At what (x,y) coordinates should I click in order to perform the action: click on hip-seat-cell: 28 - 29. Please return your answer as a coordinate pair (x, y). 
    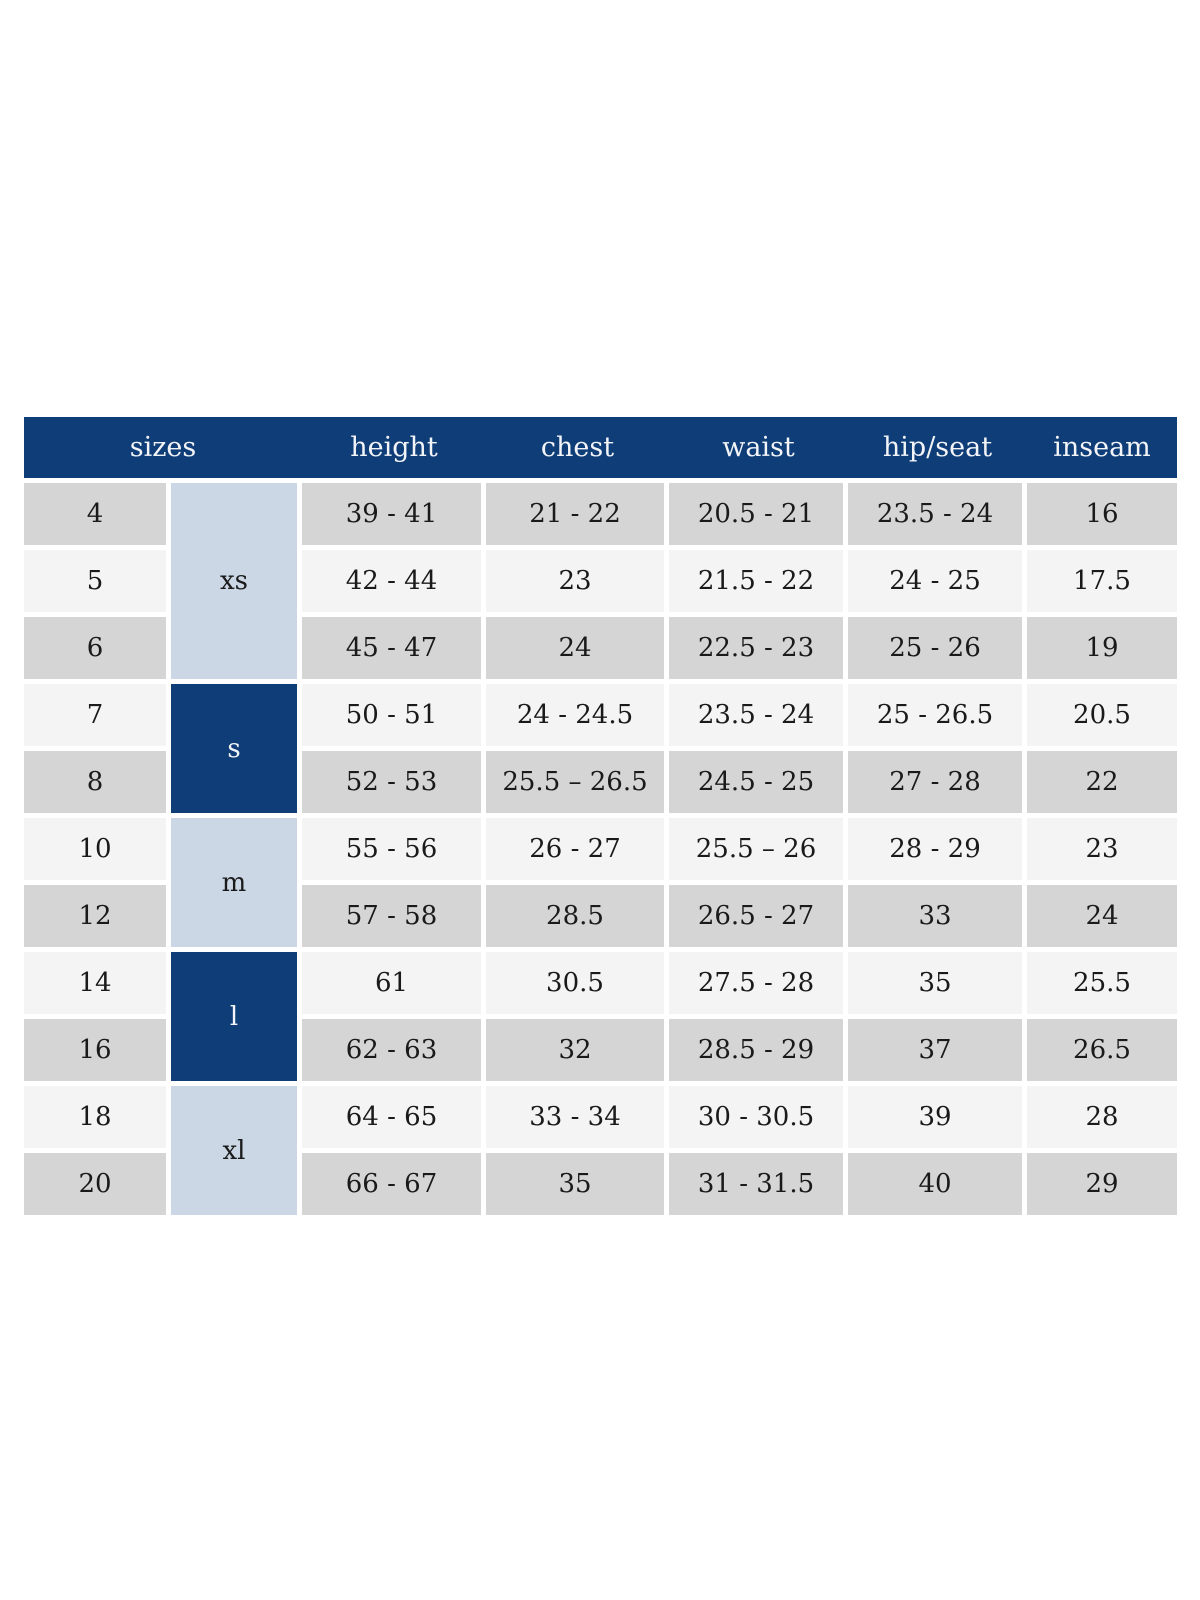
    Looking at the image, I should click on (937, 851).